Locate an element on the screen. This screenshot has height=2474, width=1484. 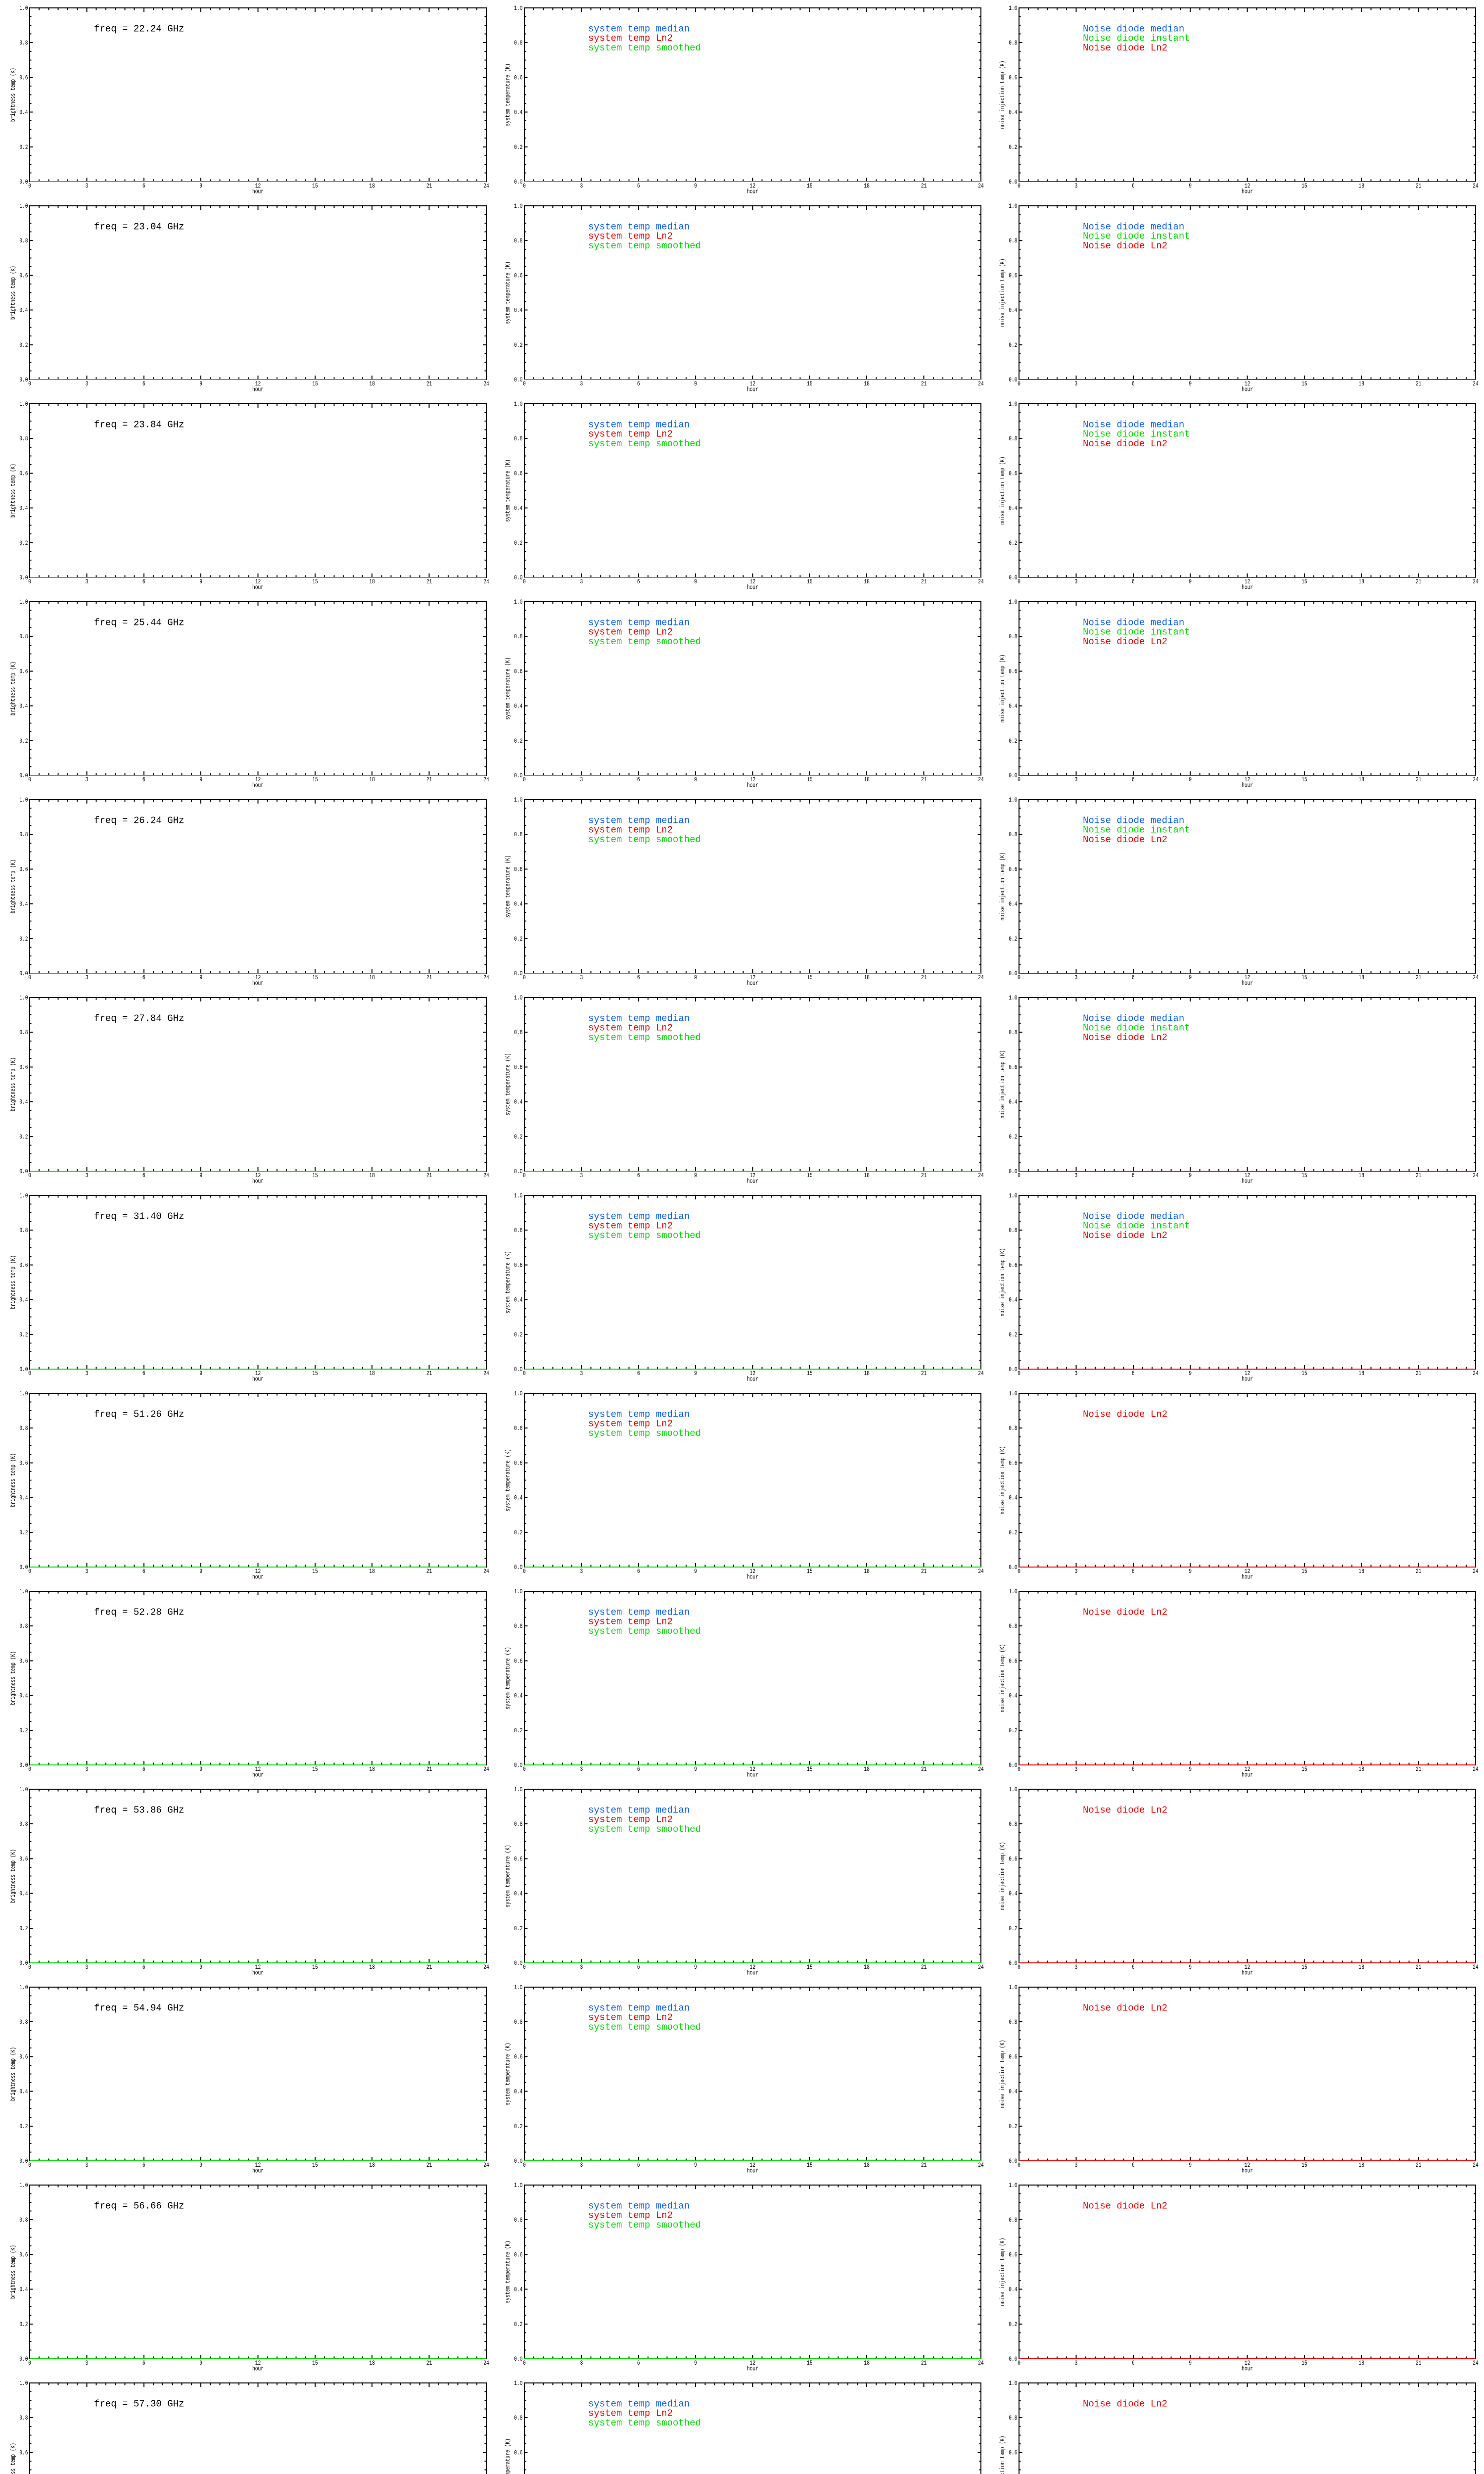
svg-text: freq = 27.84 GHz is located at coordinates (139, 1018).